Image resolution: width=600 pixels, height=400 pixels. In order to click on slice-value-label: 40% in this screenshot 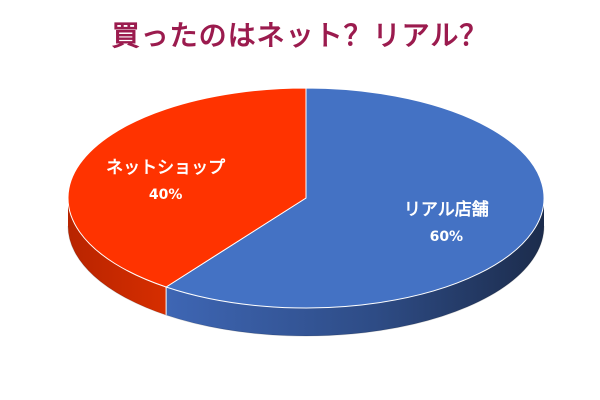, I will do `click(166, 195)`.